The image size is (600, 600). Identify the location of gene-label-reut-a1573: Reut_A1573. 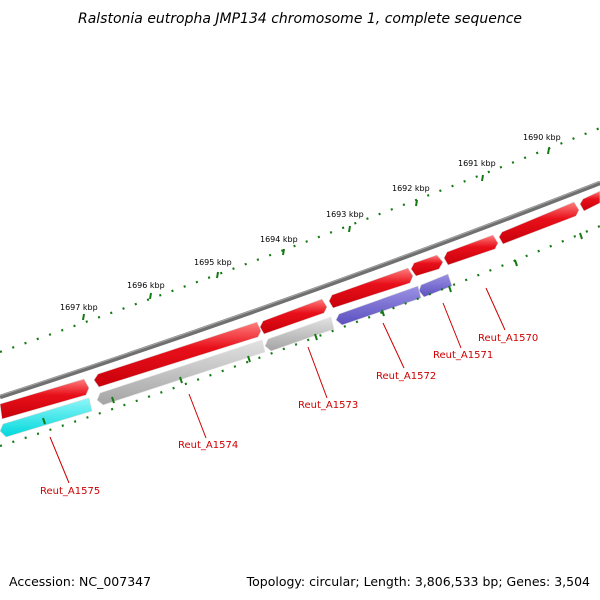
(328, 405).